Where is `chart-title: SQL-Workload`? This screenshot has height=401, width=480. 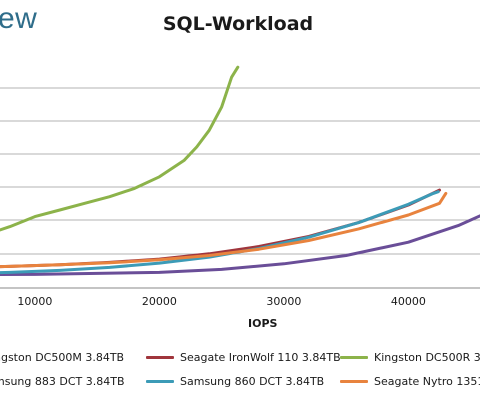
chart-title: SQL-Workload is located at coordinates (238, 24).